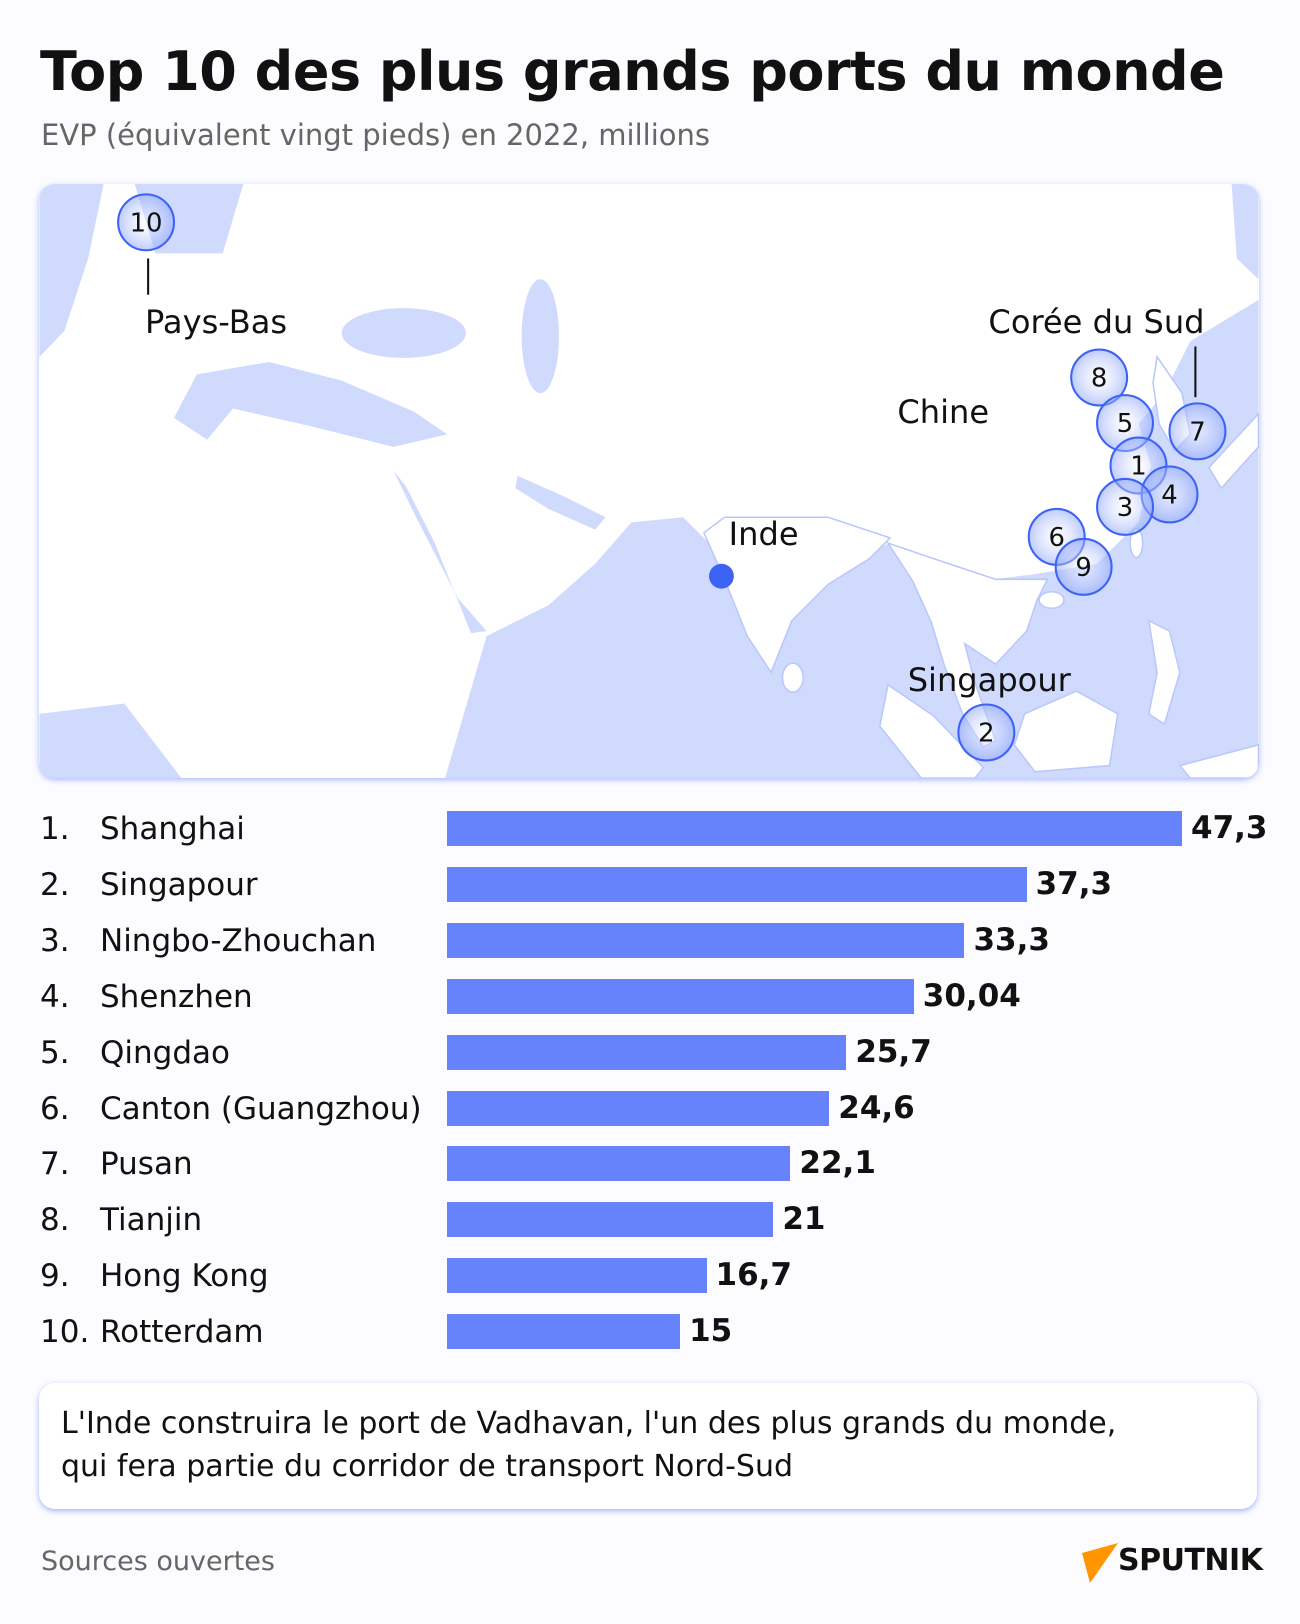  Describe the element at coordinates (55, 1052) in the screenshot. I see `rank-label: 5.` at that location.